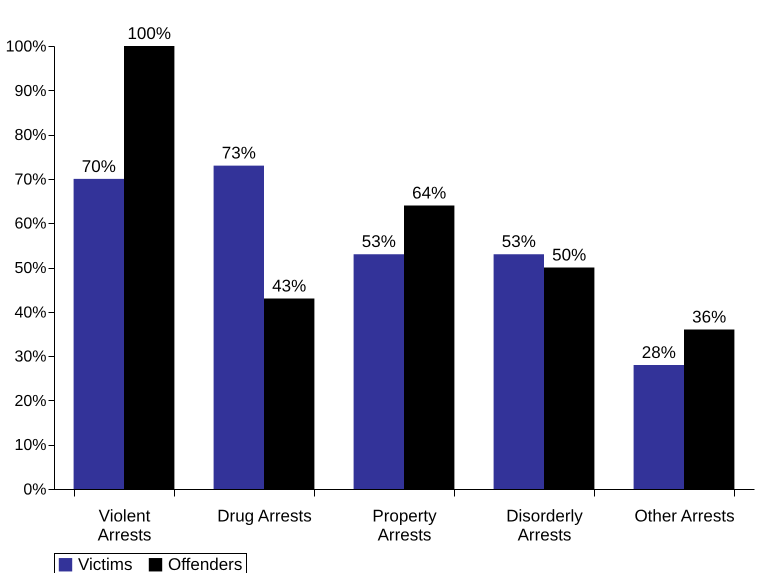 The height and width of the screenshot is (573, 783). I want to click on y-tick-label: 10%, so click(30, 445).